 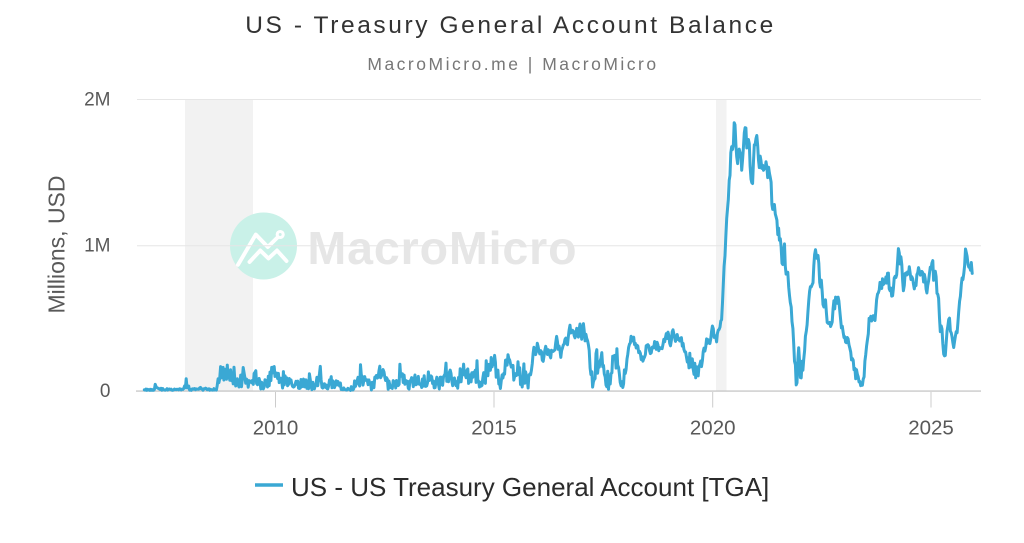 I want to click on svg-text:US - Treasury General Account: US - Treasury General Account Balance, so click(x=510, y=25).